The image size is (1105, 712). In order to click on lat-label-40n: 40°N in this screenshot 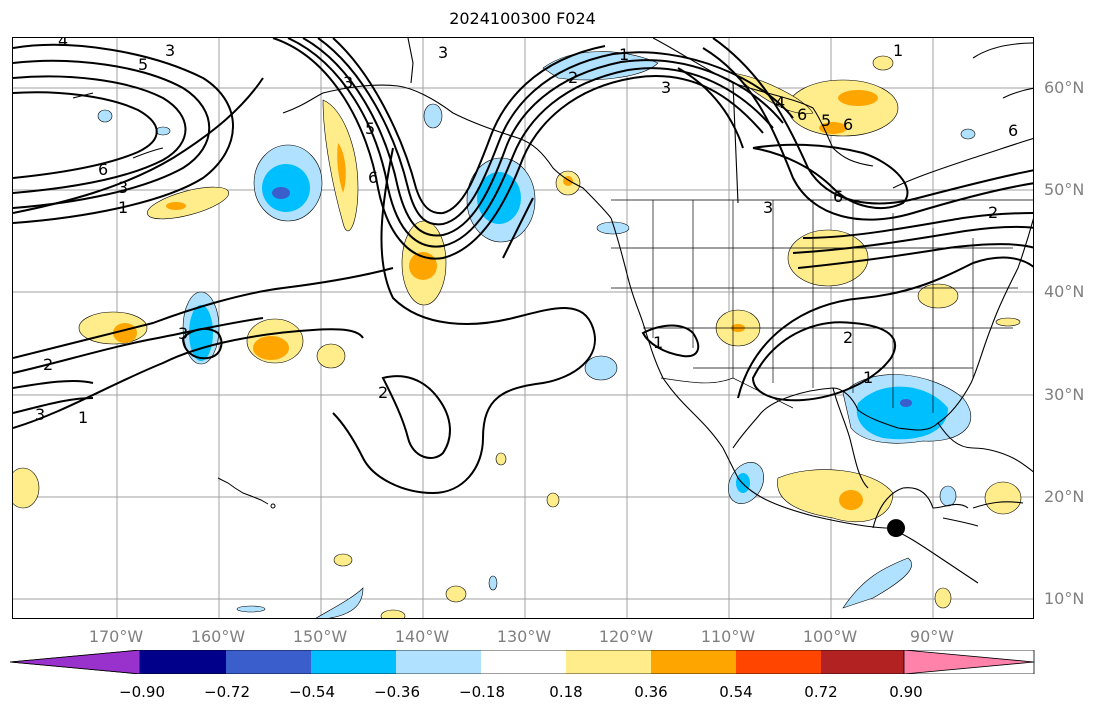, I will do `click(1064, 291)`.